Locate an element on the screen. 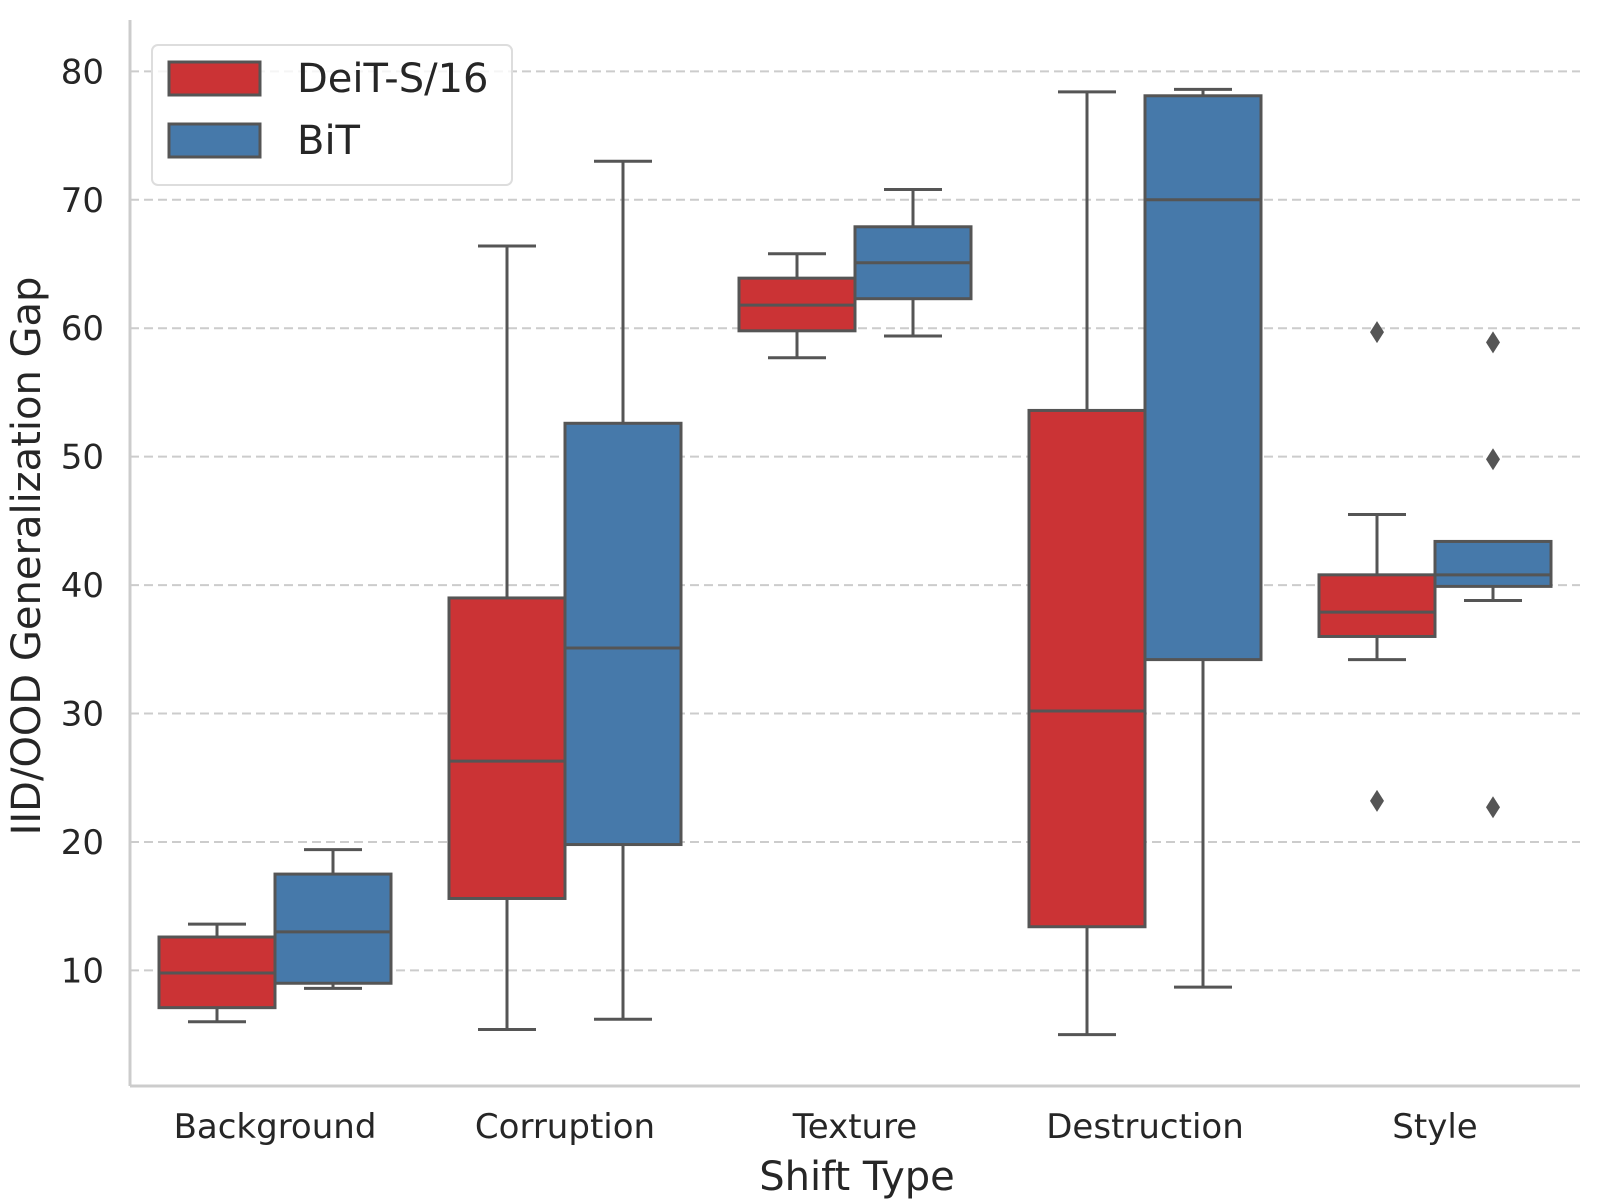 The height and width of the screenshot is (1200, 1600). y-tick-label: 10 is located at coordinates (82, 971).